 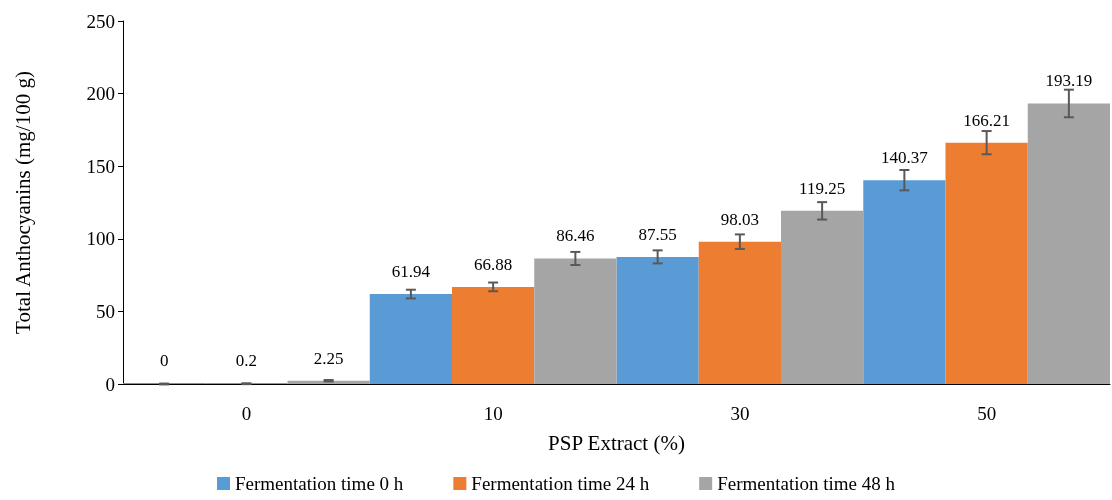 I want to click on data-label: 87.55, so click(x=657, y=234).